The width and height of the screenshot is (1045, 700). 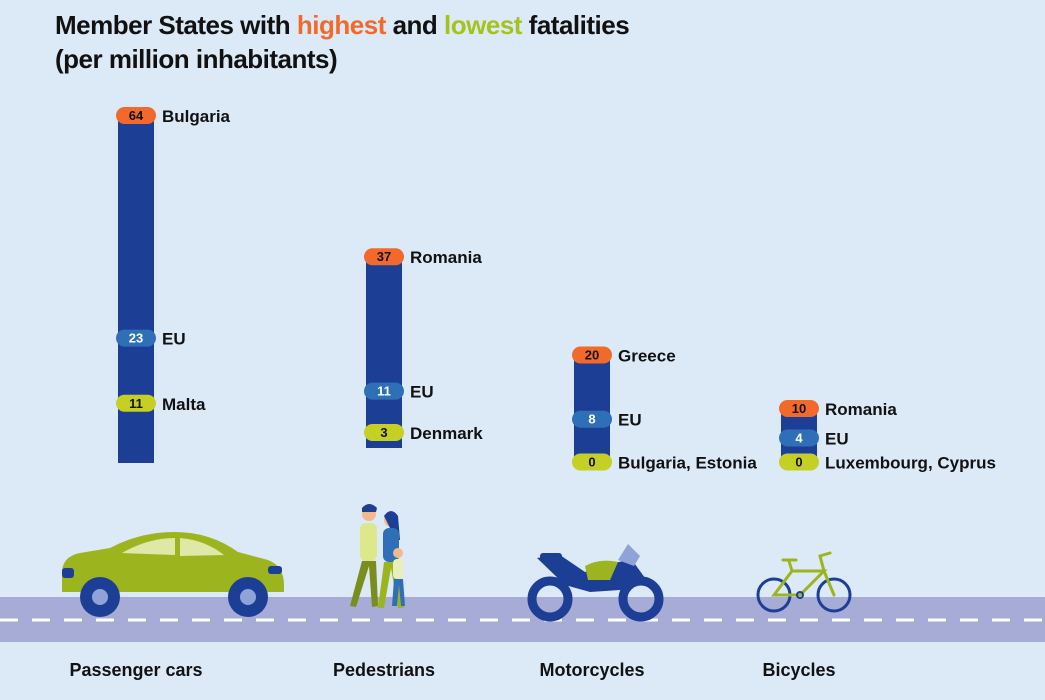 I want to click on country-label: Malta, so click(x=184, y=404).